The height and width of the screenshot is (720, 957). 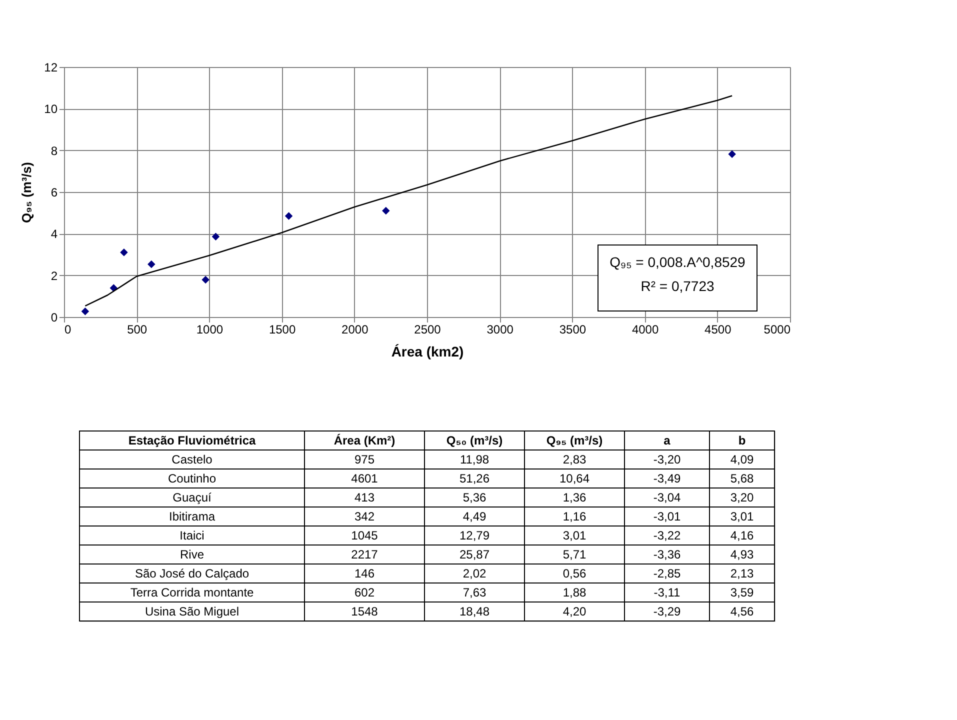 What do you see at coordinates (54, 275) in the screenshot?
I see `y-tick-label: 2` at bounding box center [54, 275].